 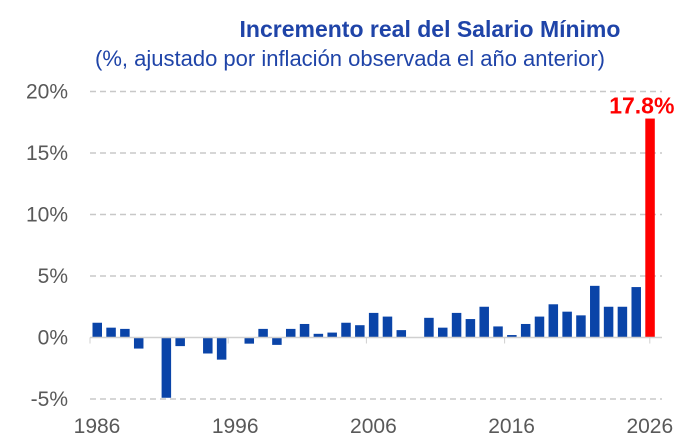 What do you see at coordinates (180, 342) in the screenshot?
I see `bar-1992` at bounding box center [180, 342].